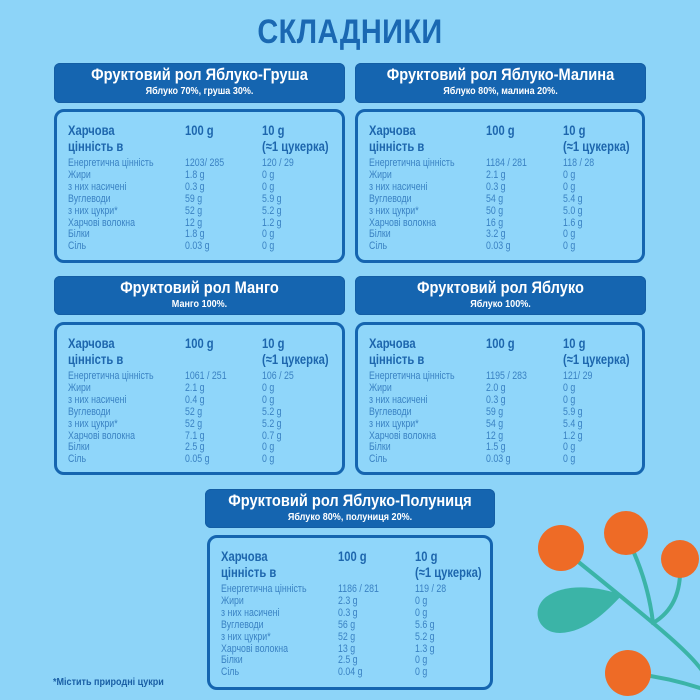  I want to click on table-row: з них насичені 0.4 g 0 g, so click(199, 400).